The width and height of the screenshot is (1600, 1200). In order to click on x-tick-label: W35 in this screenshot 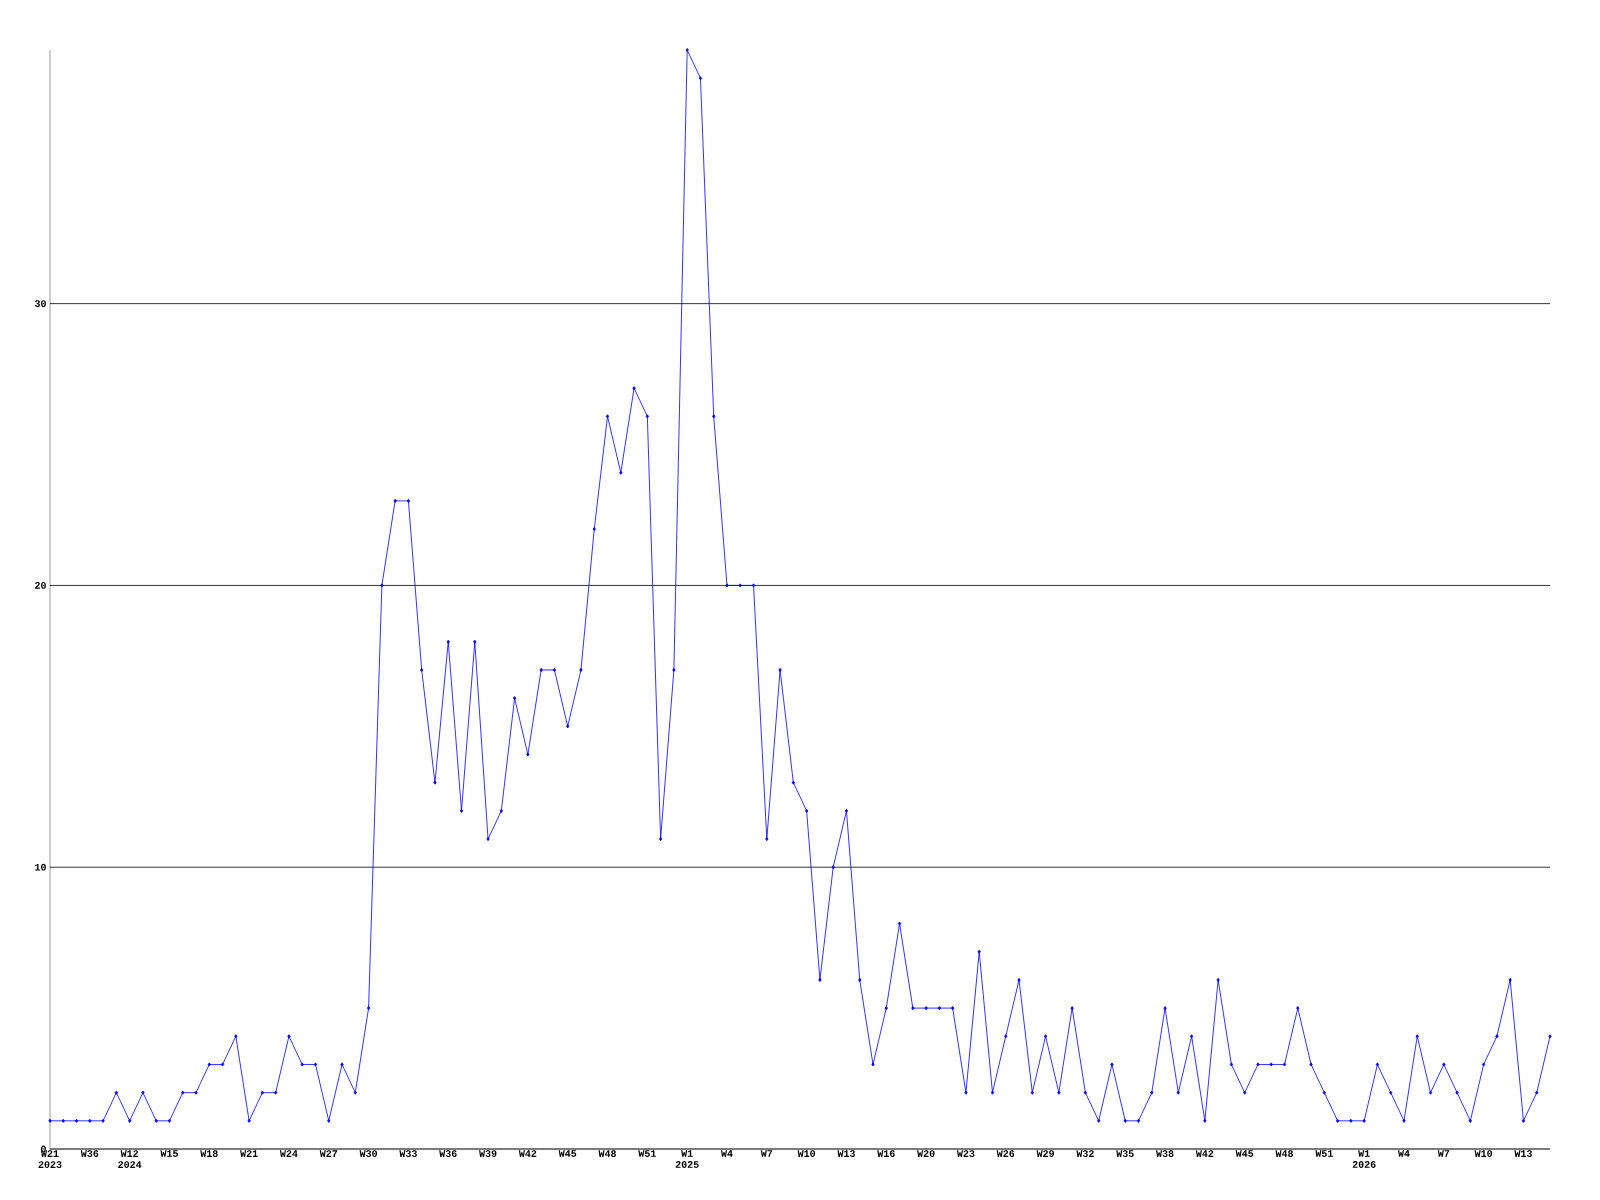, I will do `click(1125, 1153)`.